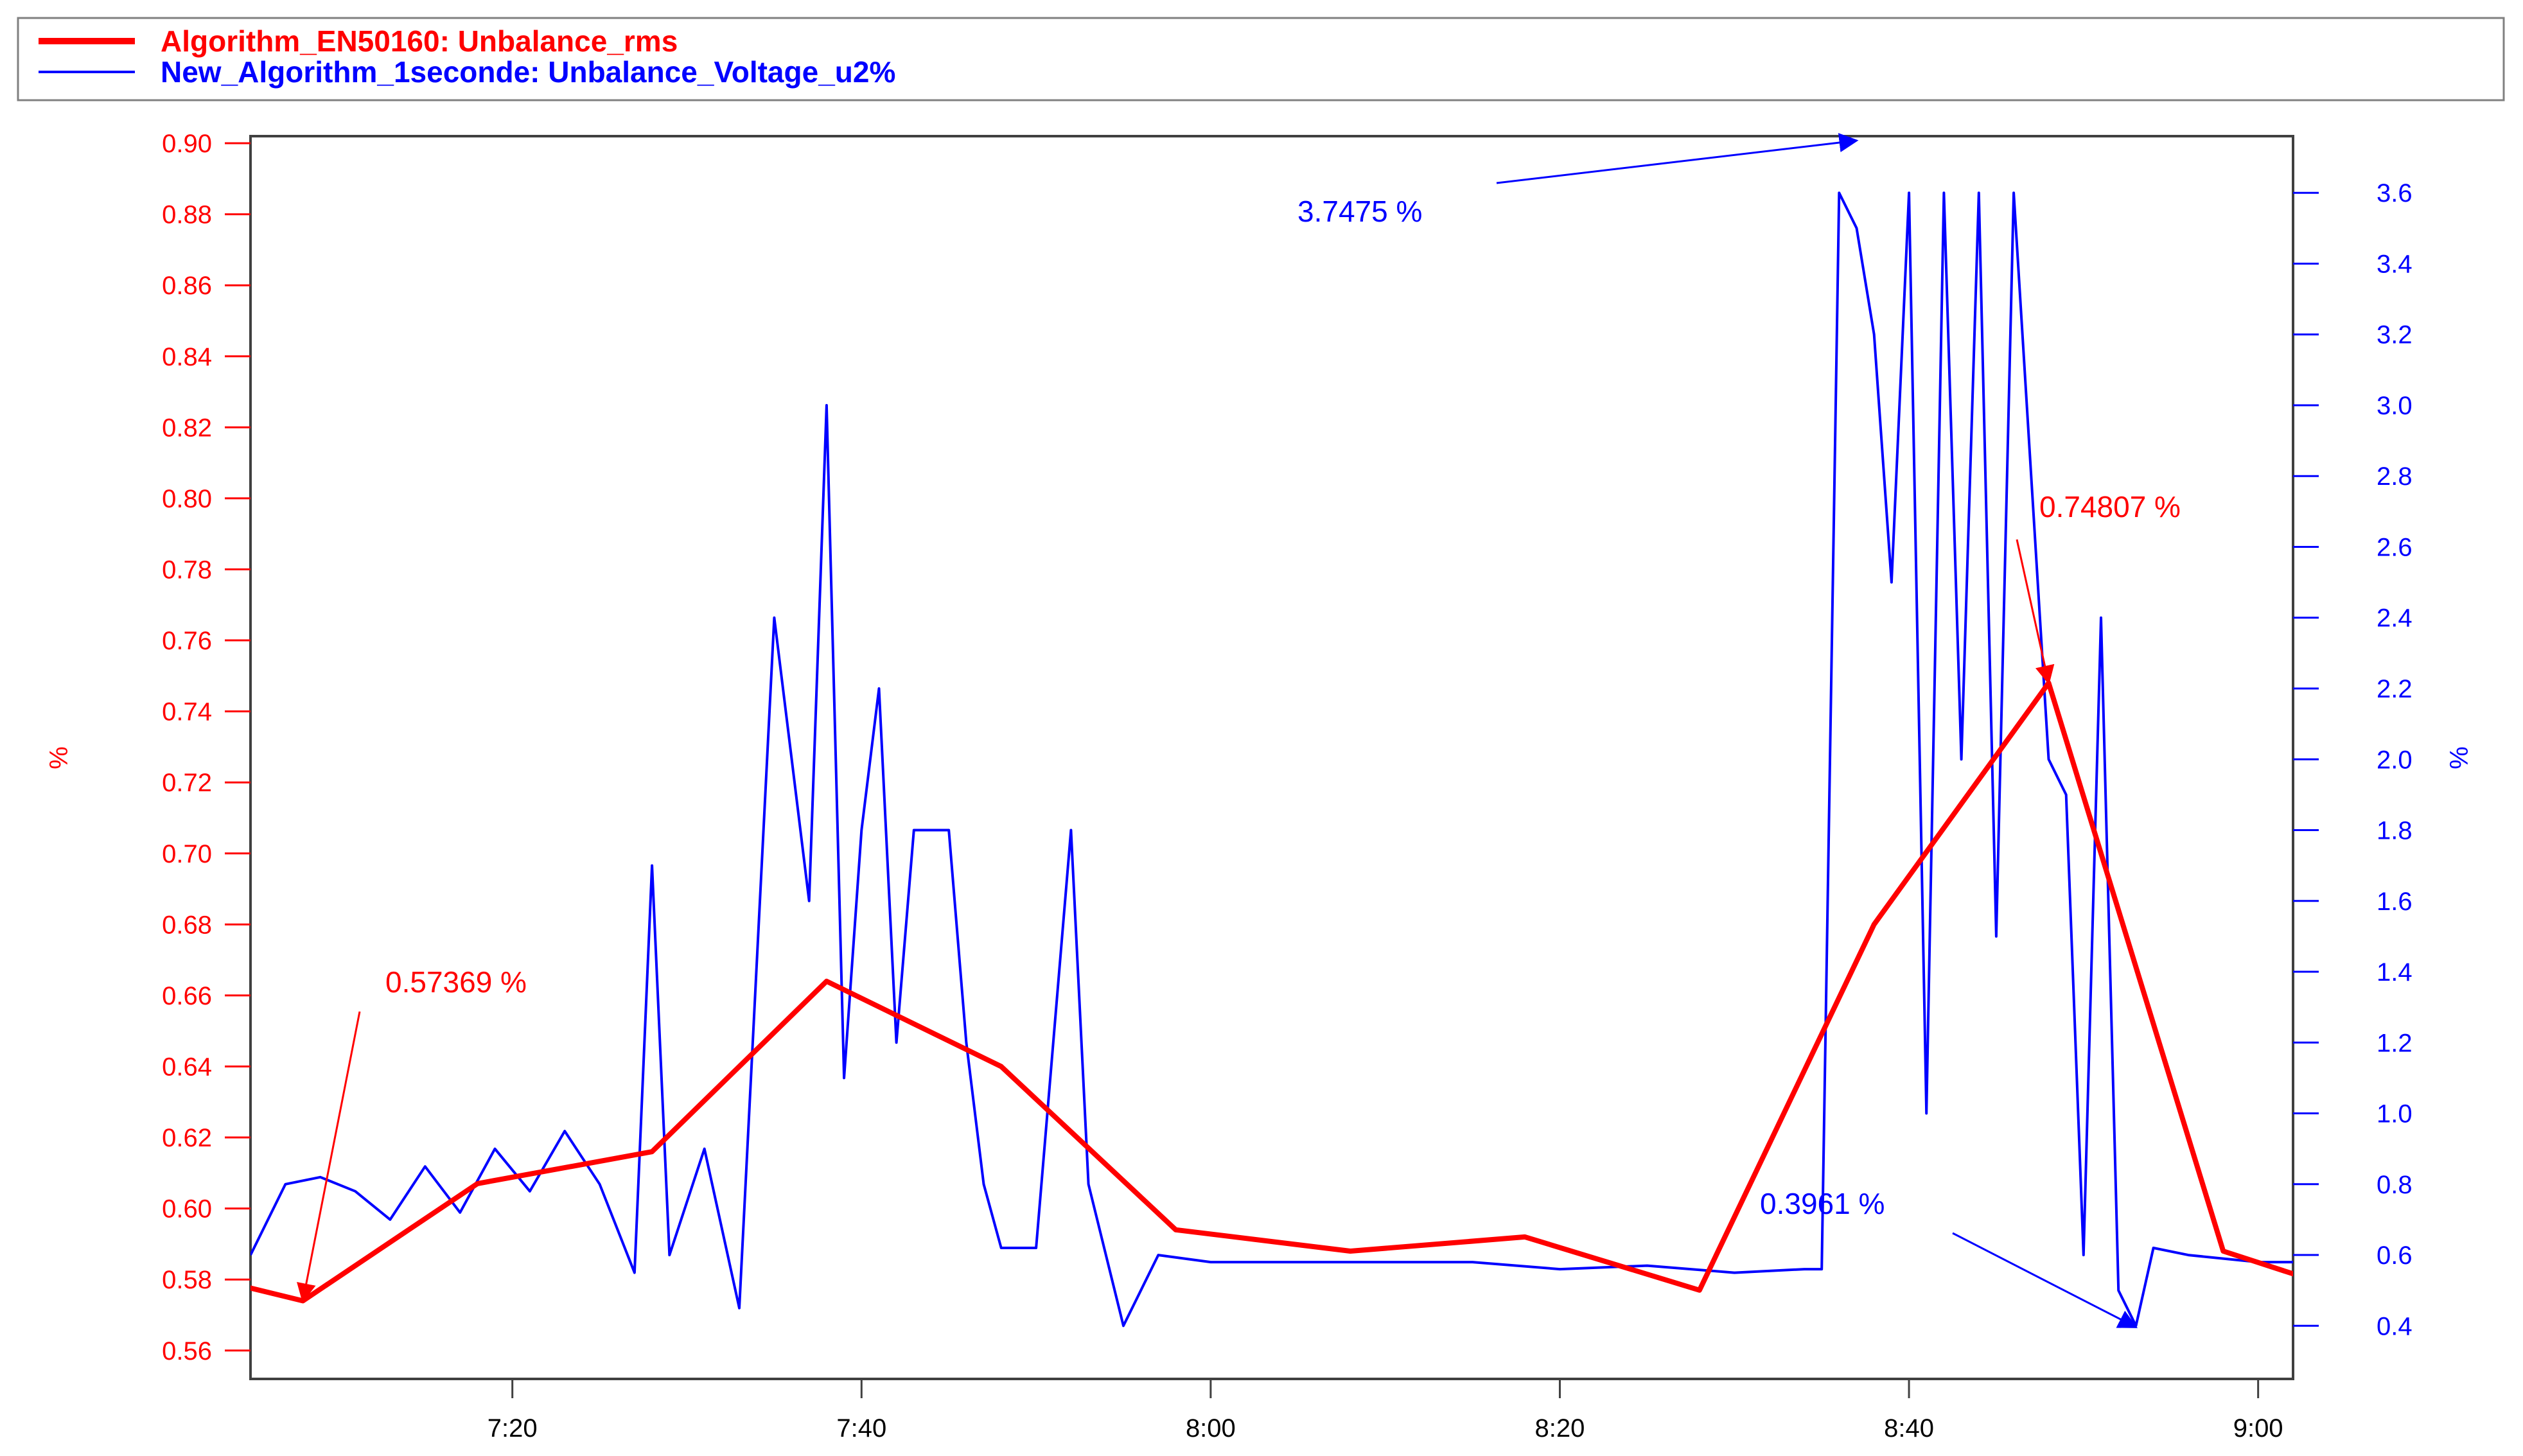 The image size is (2523, 1456). I want to click on right-tick-label: 3.0, so click(2395, 406).